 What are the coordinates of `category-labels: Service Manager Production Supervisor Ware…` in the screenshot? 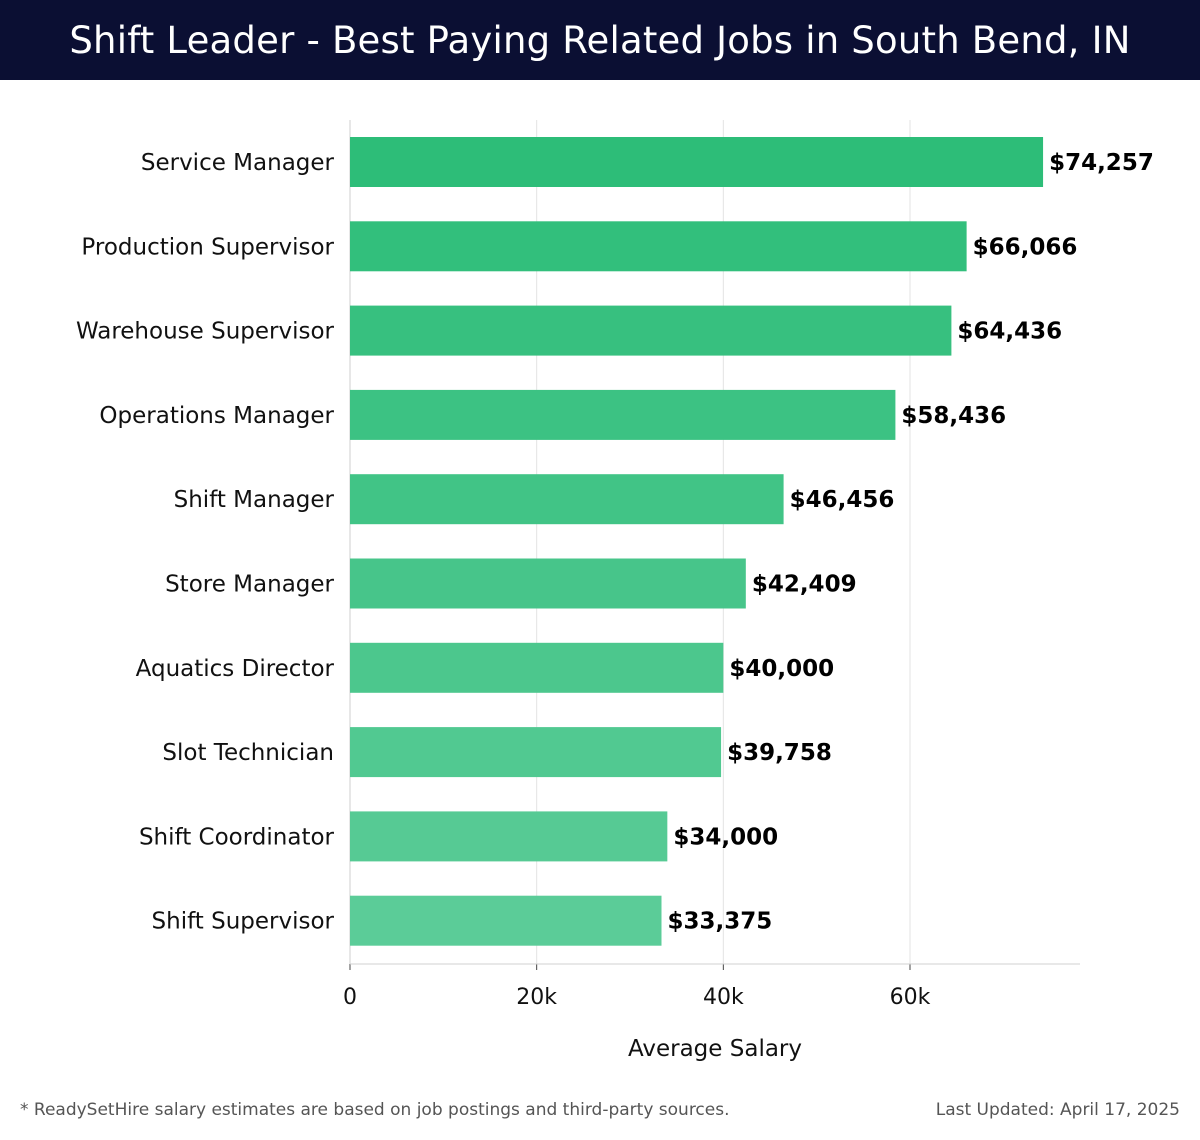 It's located at (205, 542).